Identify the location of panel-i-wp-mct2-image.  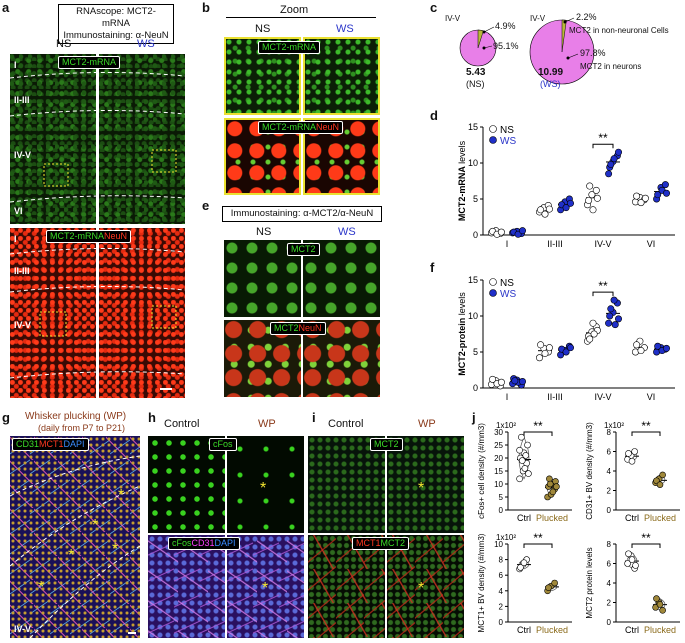
(425, 484).